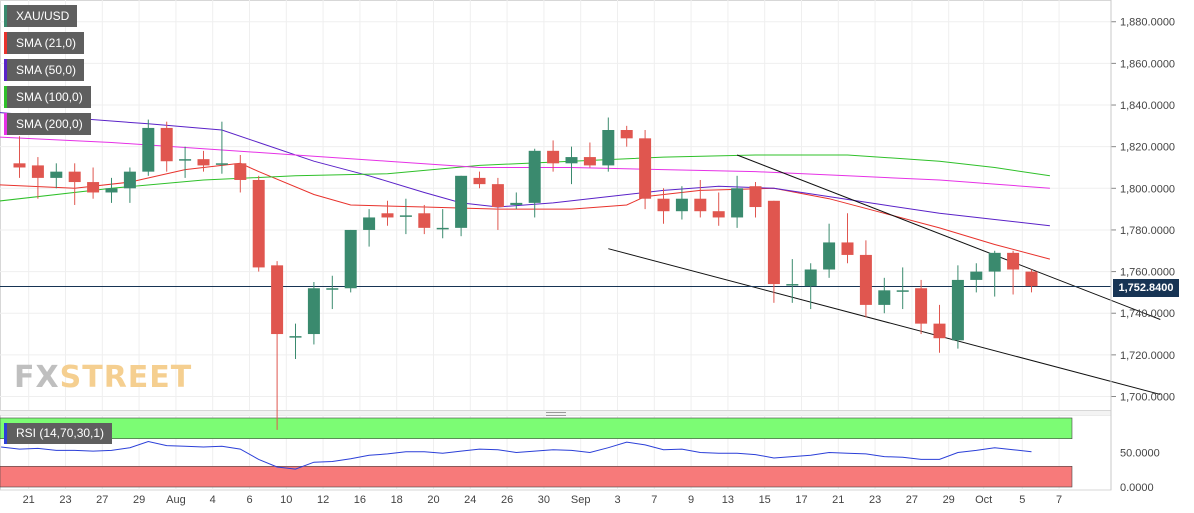 The width and height of the screenshot is (1194, 513). What do you see at coordinates (1147, 273) in the screenshot?
I see `y-tick-label: 1,760.0000` at bounding box center [1147, 273].